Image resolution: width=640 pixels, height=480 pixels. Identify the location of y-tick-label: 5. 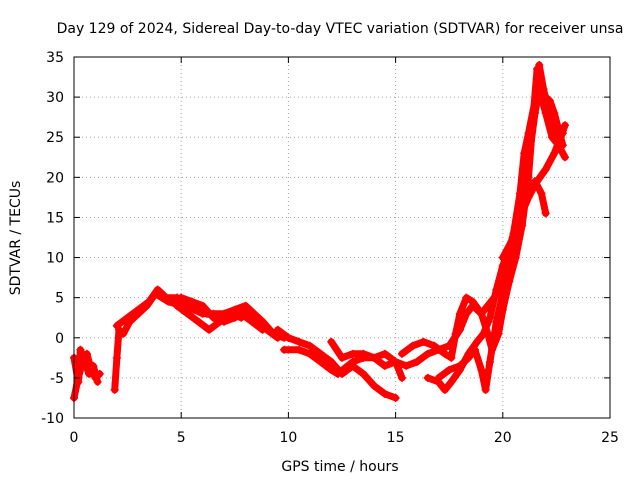
(59, 299).